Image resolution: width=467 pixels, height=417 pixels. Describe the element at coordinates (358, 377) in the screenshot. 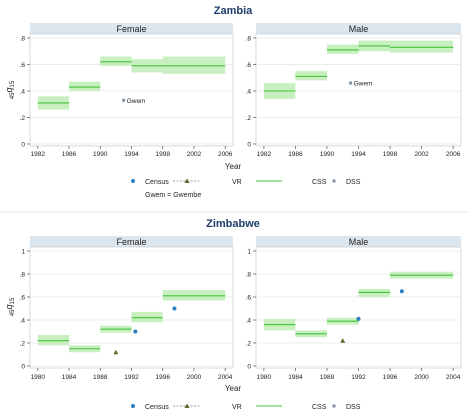

I see `x-tick-label: 1992` at that location.